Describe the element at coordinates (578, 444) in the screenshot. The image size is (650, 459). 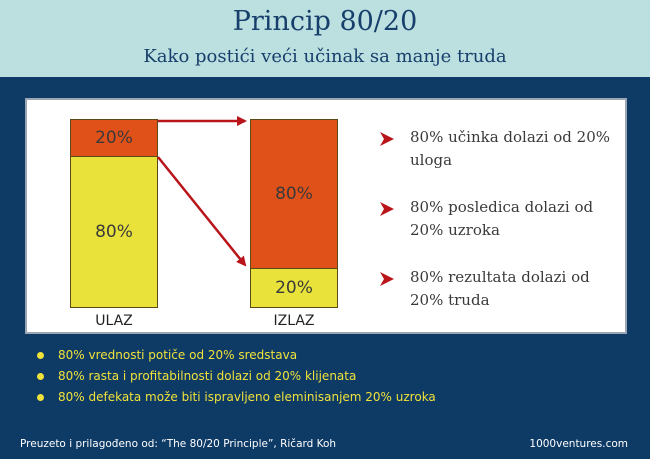
I see `site-link: 1000ventures.com` at that location.